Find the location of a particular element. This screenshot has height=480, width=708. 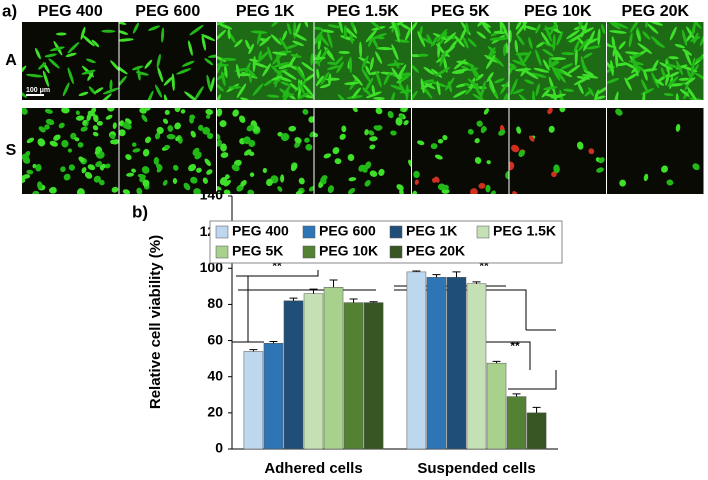

x-tick-label: Adhered cells is located at coordinates (313, 468).